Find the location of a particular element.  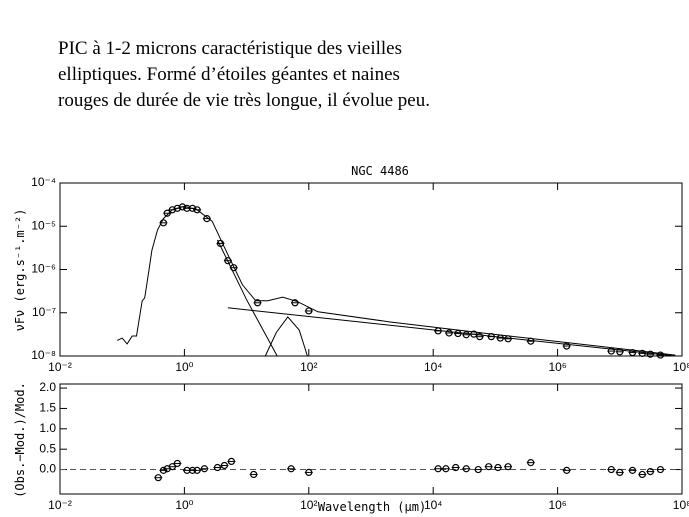

y-axis-label: (Obs.−Mod.)/Mod. is located at coordinates (20, 440).